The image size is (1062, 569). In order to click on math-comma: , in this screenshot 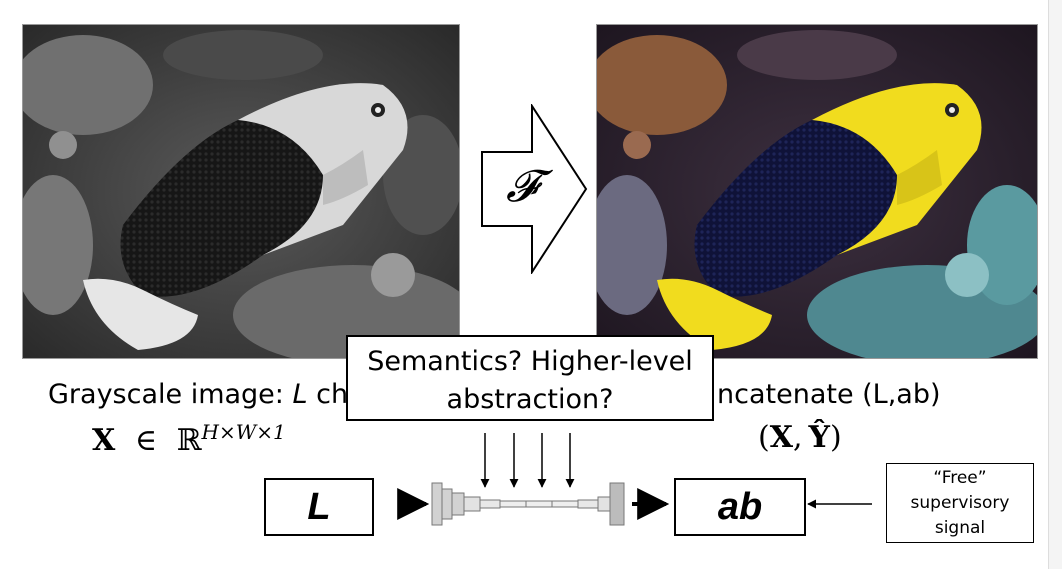, I will do `click(798, 437)`.